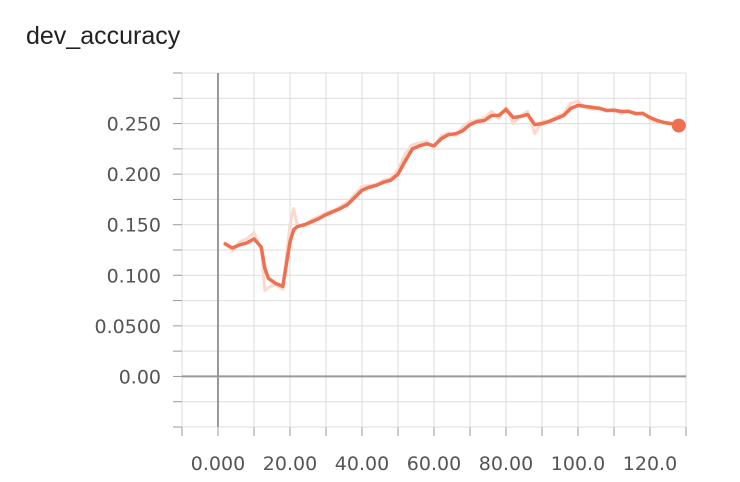 The width and height of the screenshot is (740, 482). What do you see at coordinates (506, 464) in the screenshot?
I see `x-tick-label: 80.00` at bounding box center [506, 464].